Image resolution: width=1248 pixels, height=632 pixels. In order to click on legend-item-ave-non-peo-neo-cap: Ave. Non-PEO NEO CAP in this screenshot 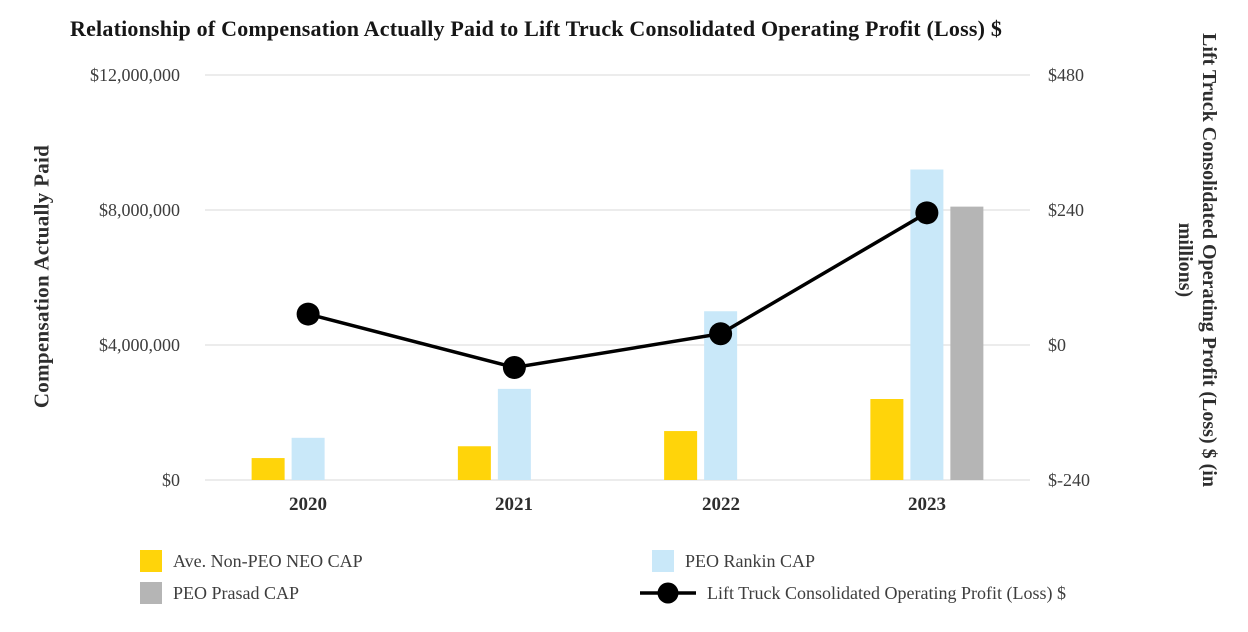, I will do `click(251, 561)`.